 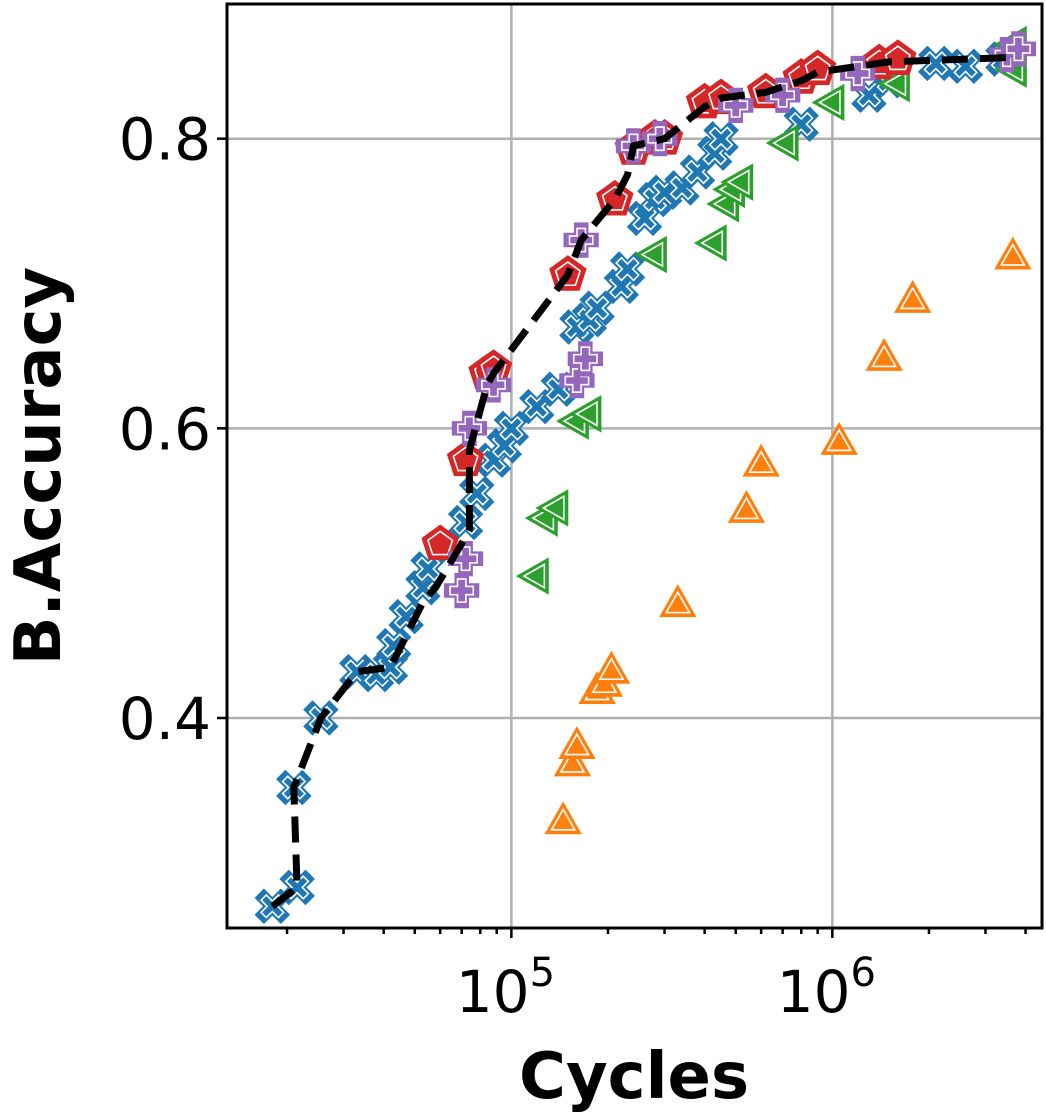 What do you see at coordinates (826, 988) in the screenshot?
I see `x-tick-label: 10⁶` at bounding box center [826, 988].